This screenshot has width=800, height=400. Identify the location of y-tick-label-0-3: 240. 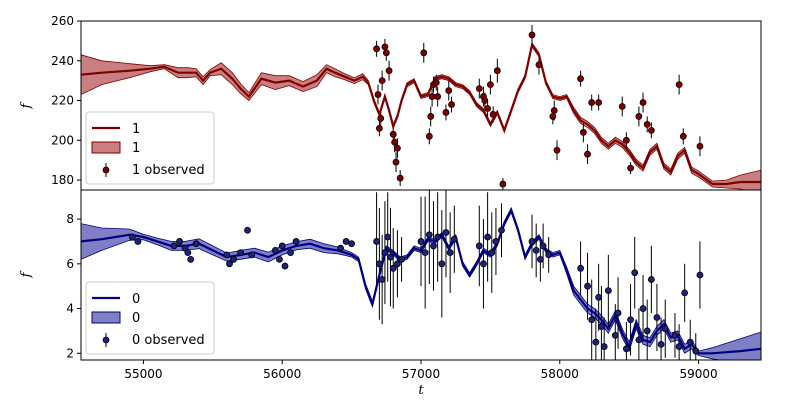
(62, 61).